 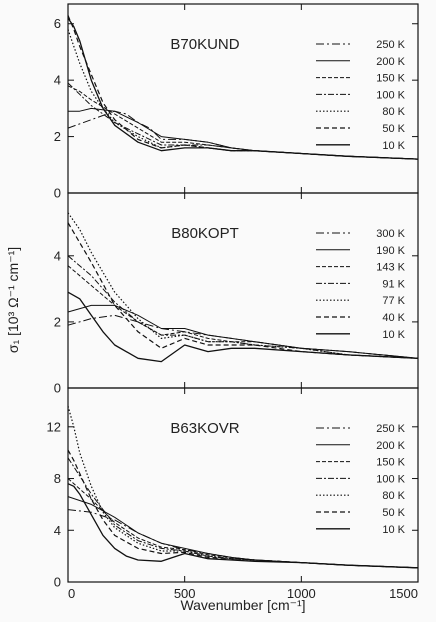 What do you see at coordinates (205, 233) in the screenshot?
I see `panel-label: B80KOPT` at bounding box center [205, 233].